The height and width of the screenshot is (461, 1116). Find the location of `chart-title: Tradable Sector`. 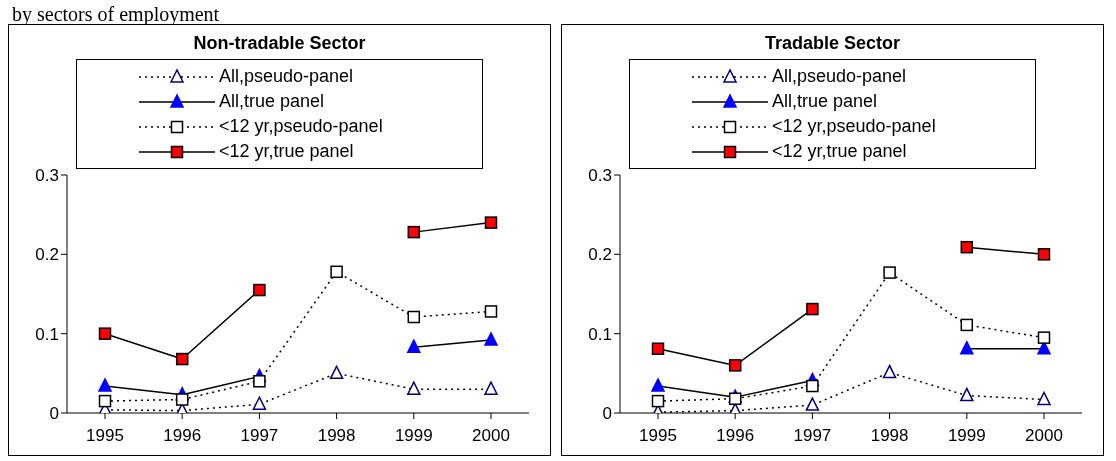

chart-title: Tradable Sector is located at coordinates (832, 44).